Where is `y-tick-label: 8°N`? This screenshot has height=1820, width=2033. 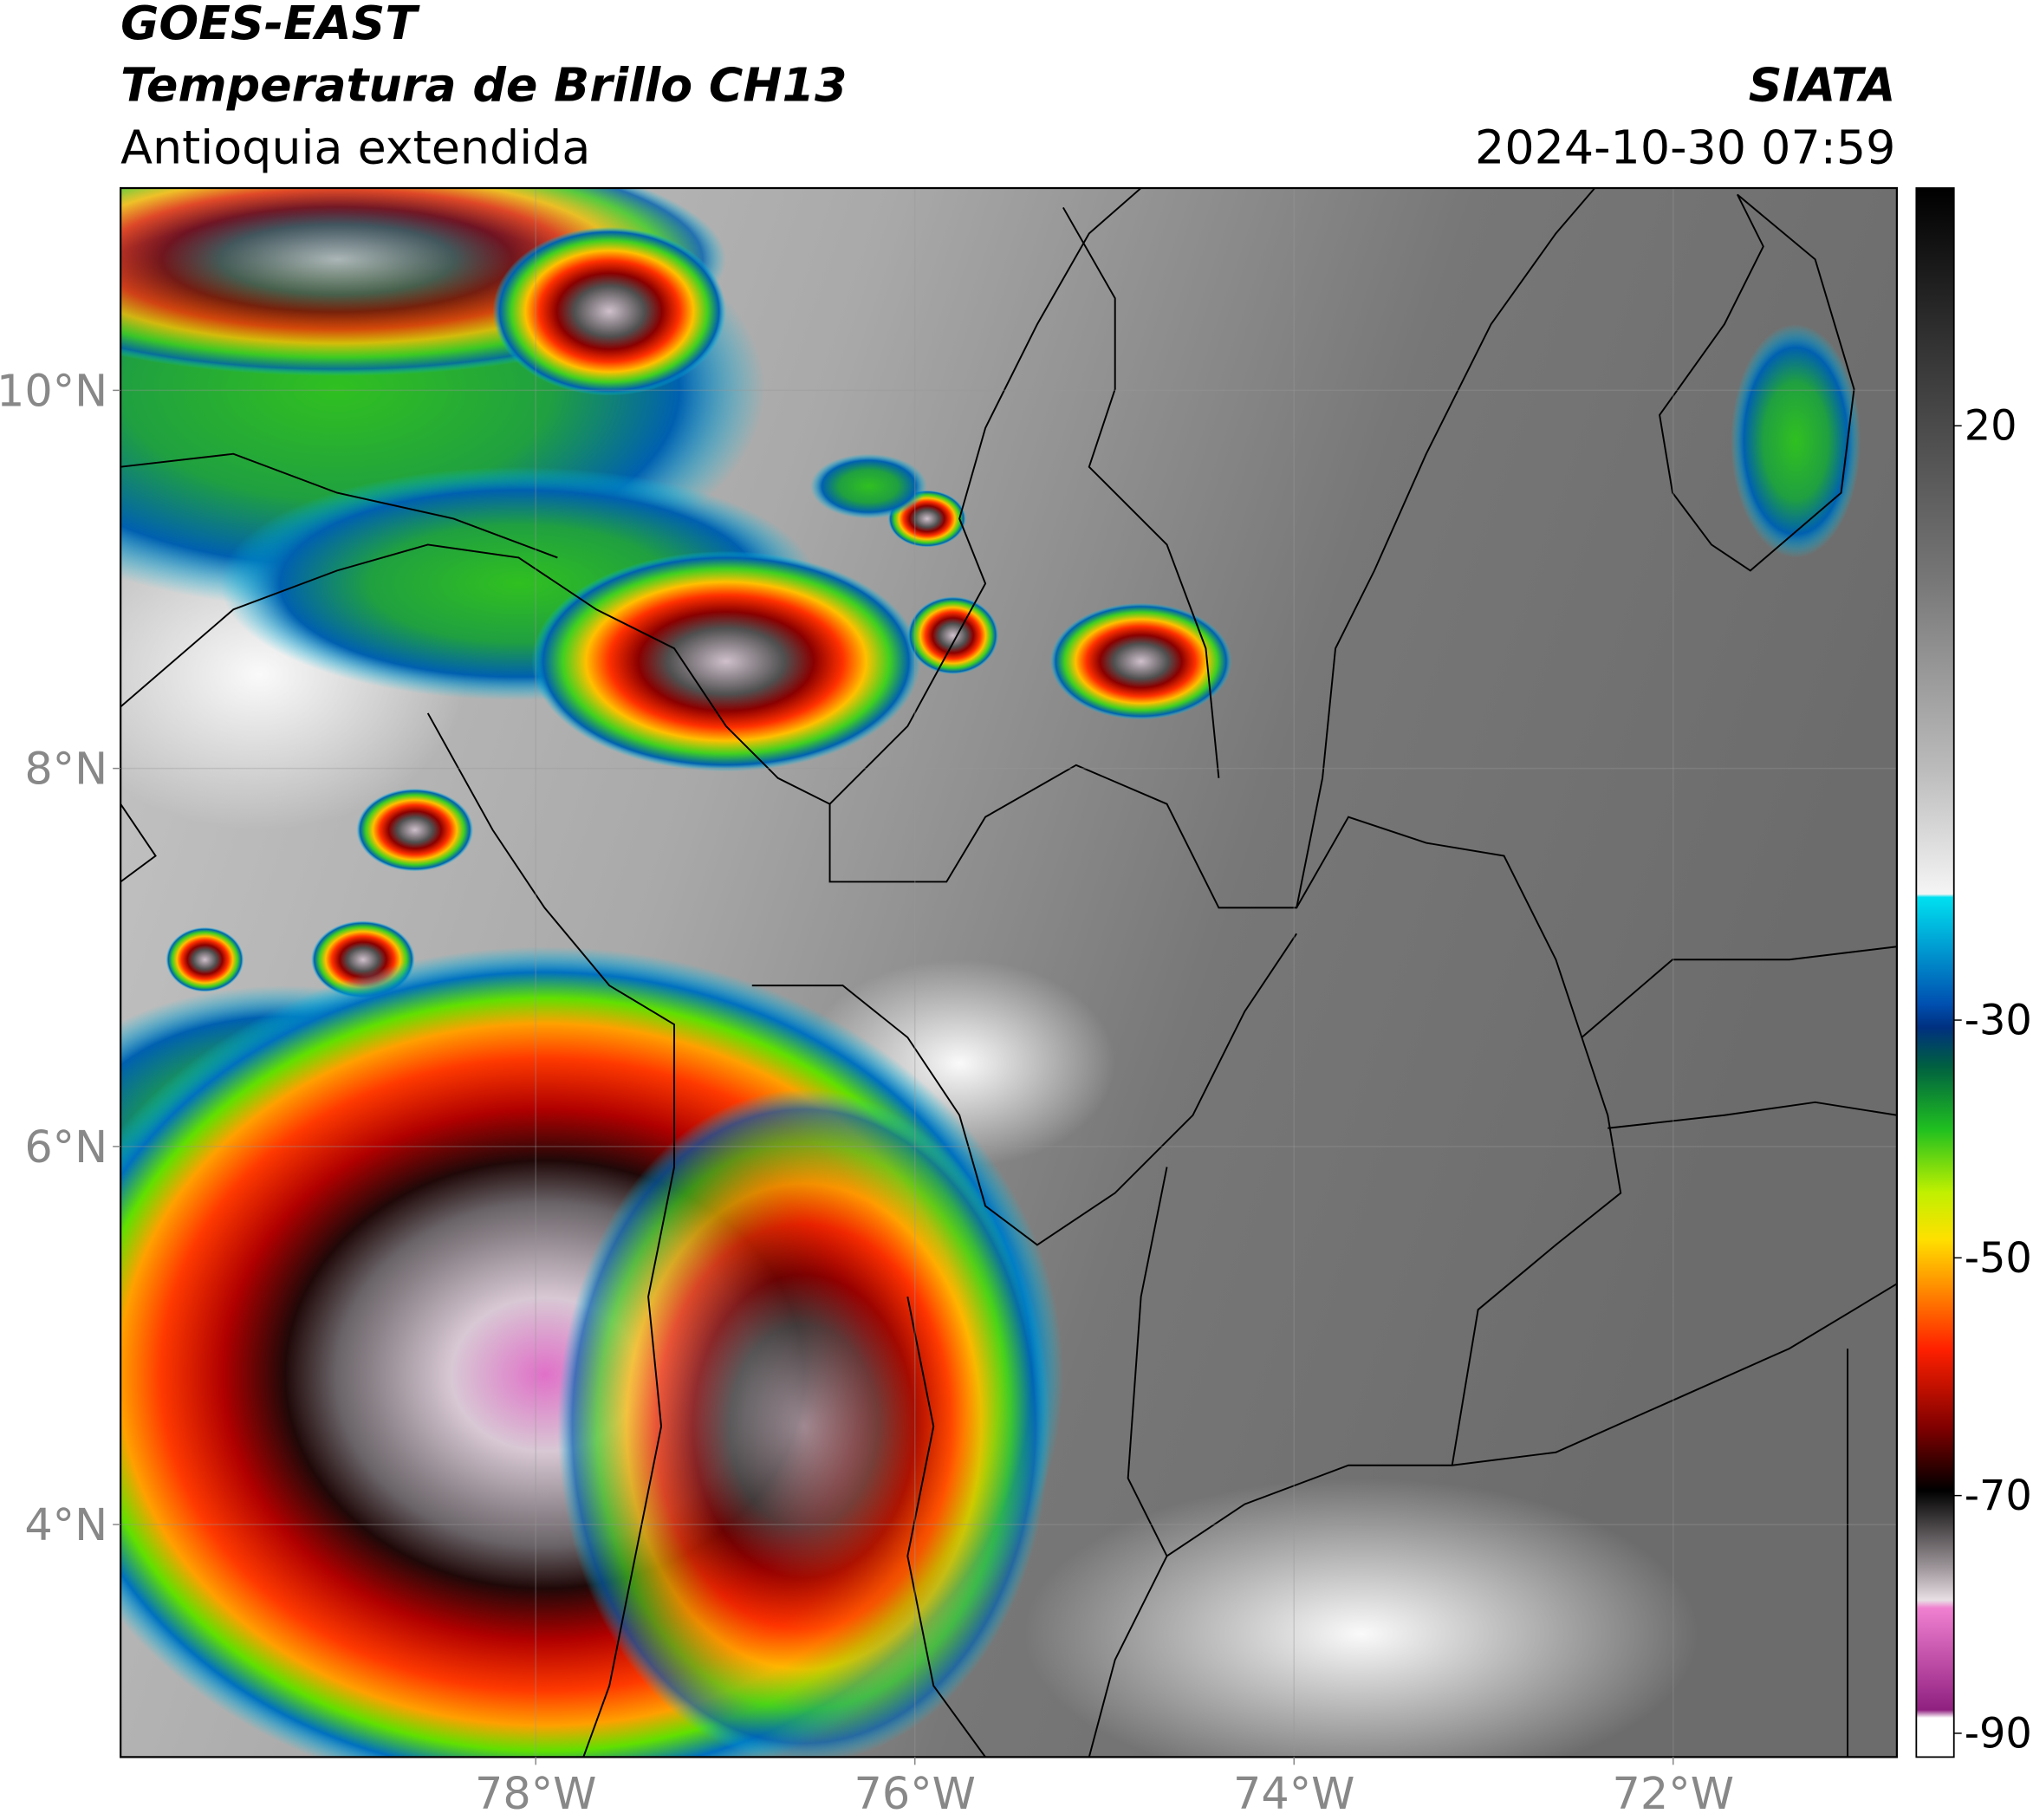 y-tick-label: 8°N is located at coordinates (65, 769).